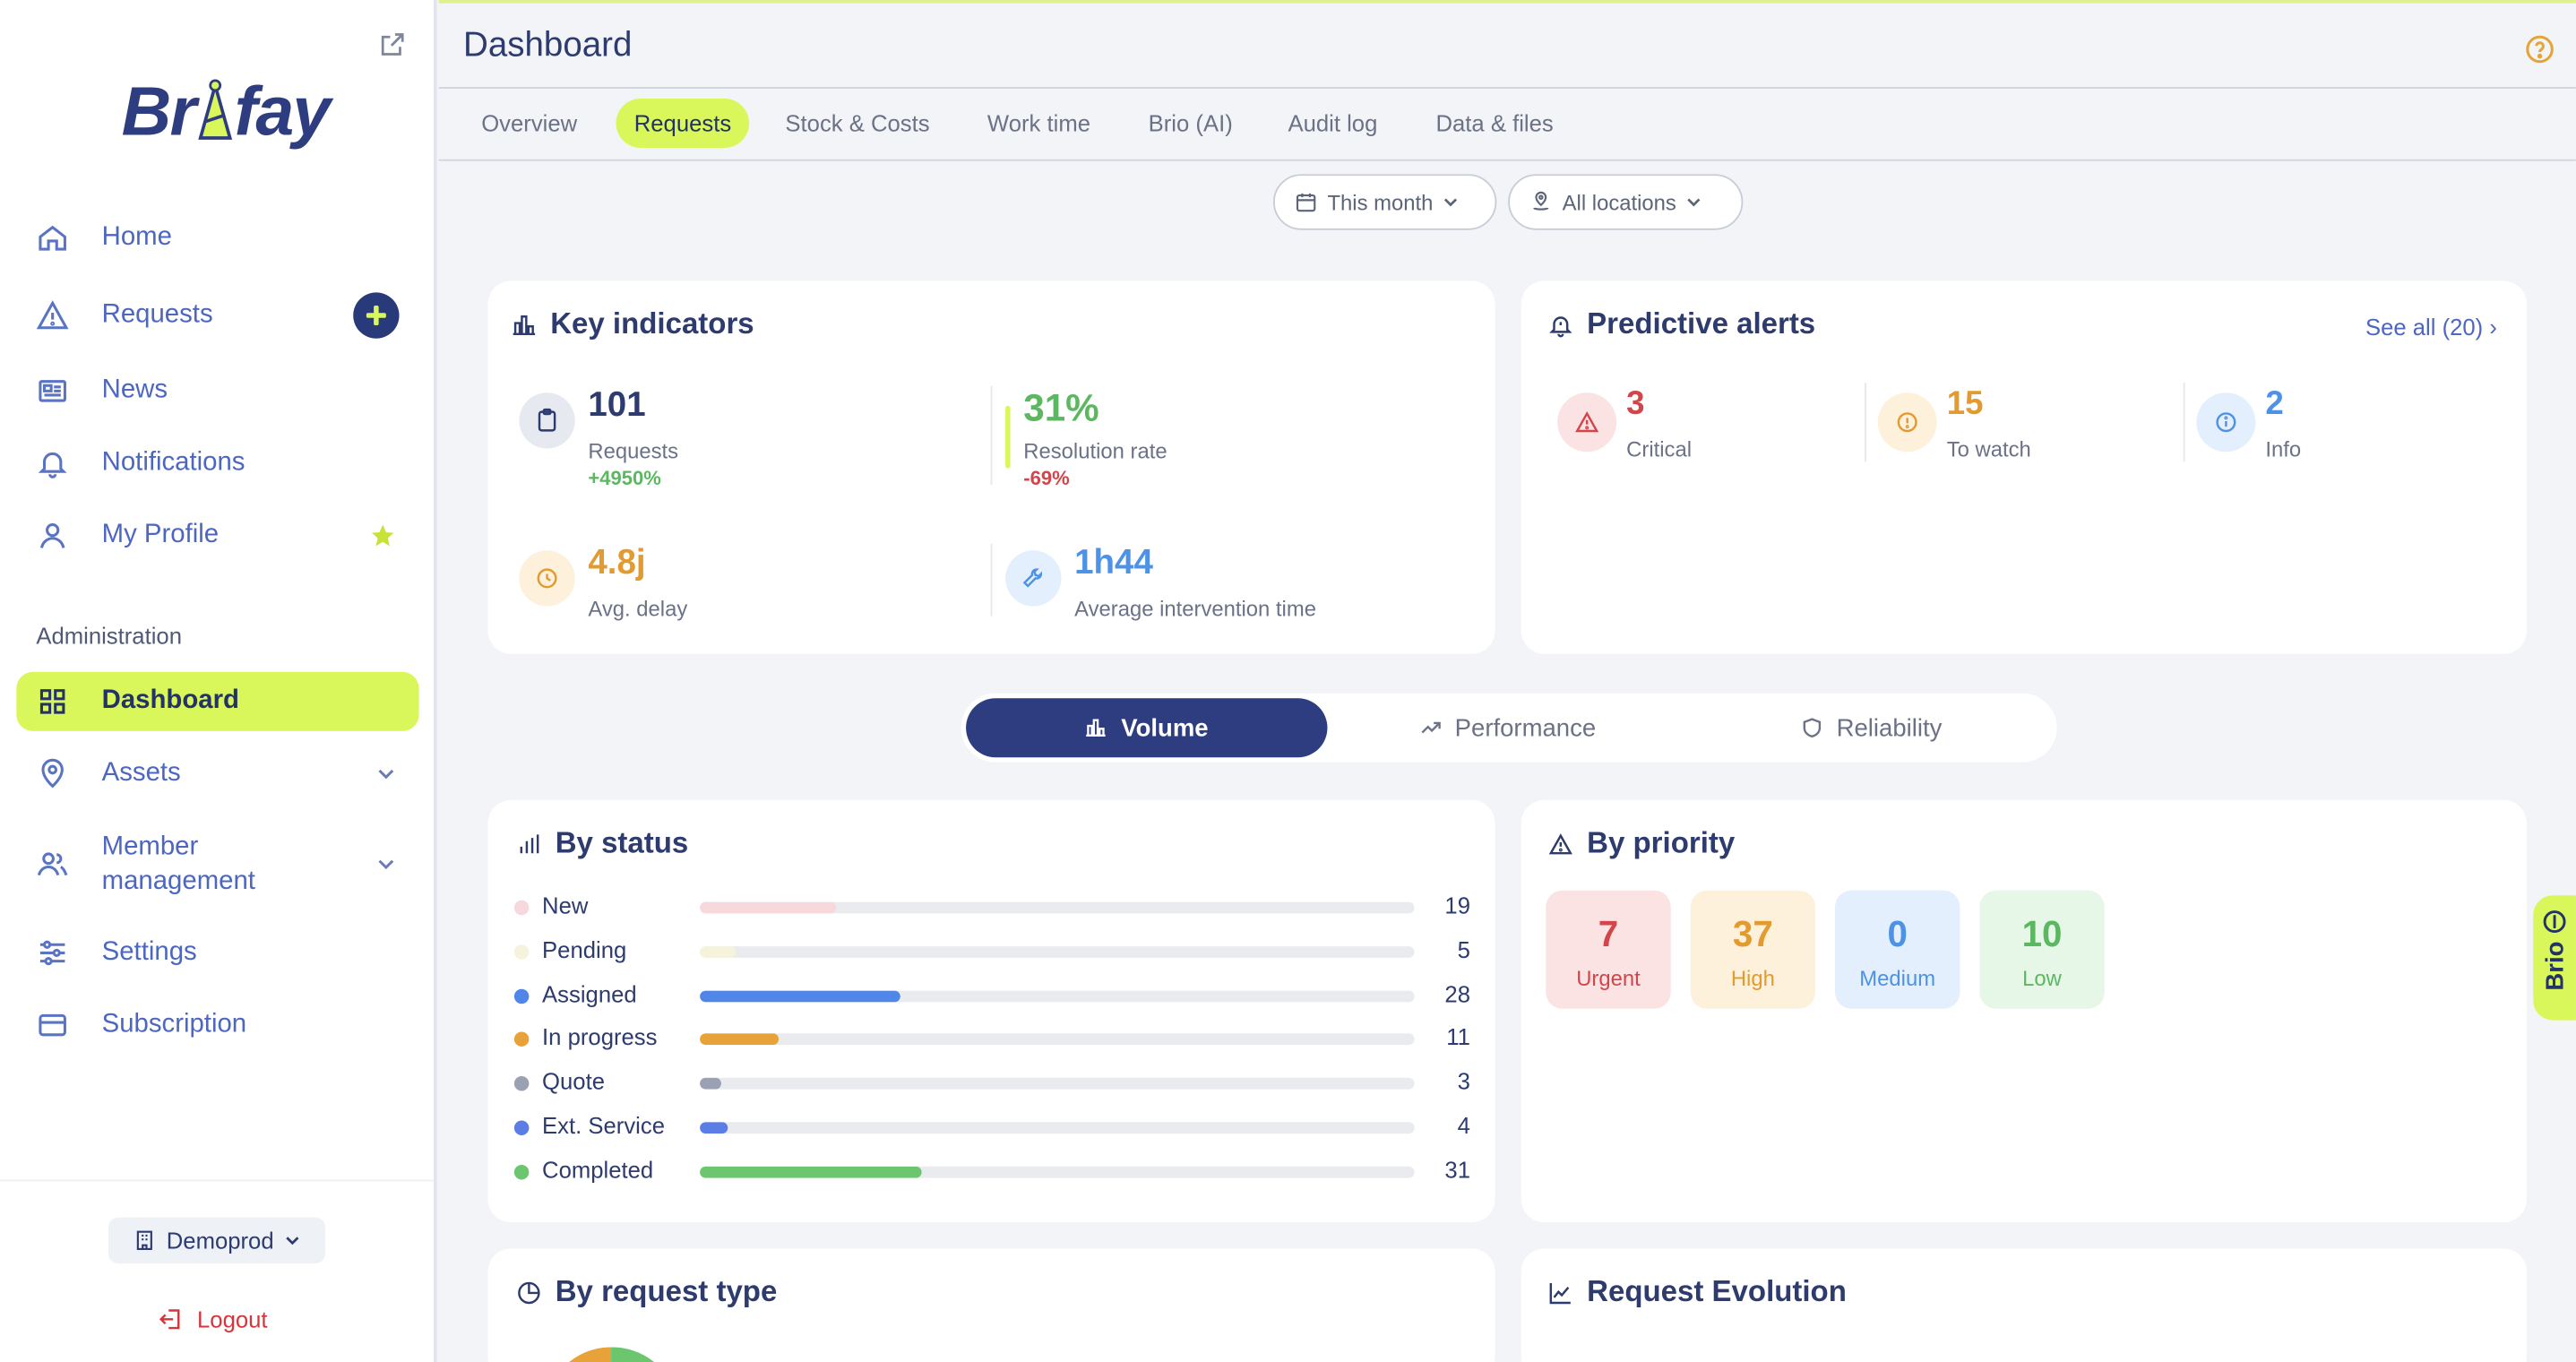 The height and width of the screenshot is (1362, 2576). Describe the element at coordinates (2540, 49) in the screenshot. I see `help-icon` at that location.